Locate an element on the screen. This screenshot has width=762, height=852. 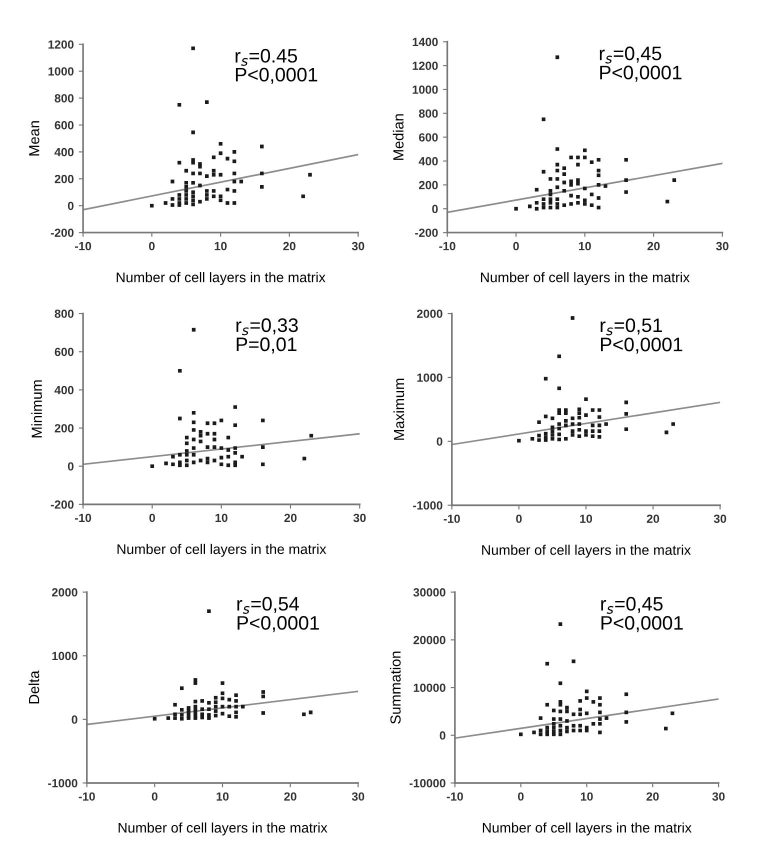
y-tick-label: 1400 is located at coordinates (425, 42).